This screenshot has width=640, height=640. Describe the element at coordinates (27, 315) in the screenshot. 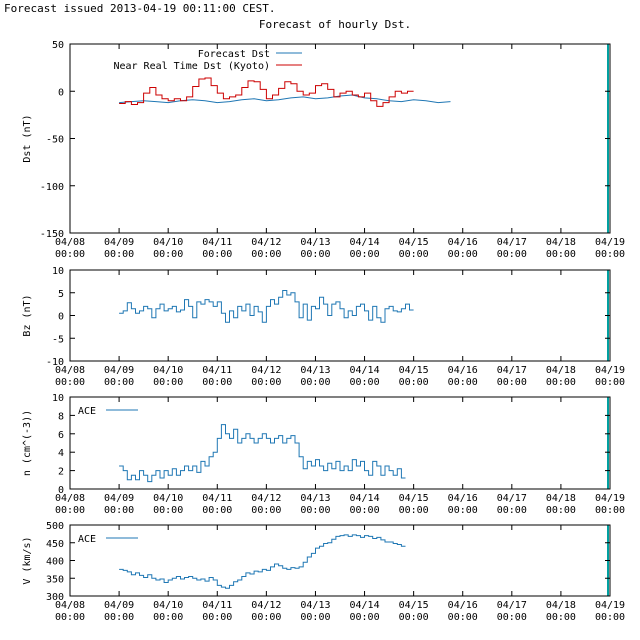

I see `y-axis-label: Bz (nT)` at that location.